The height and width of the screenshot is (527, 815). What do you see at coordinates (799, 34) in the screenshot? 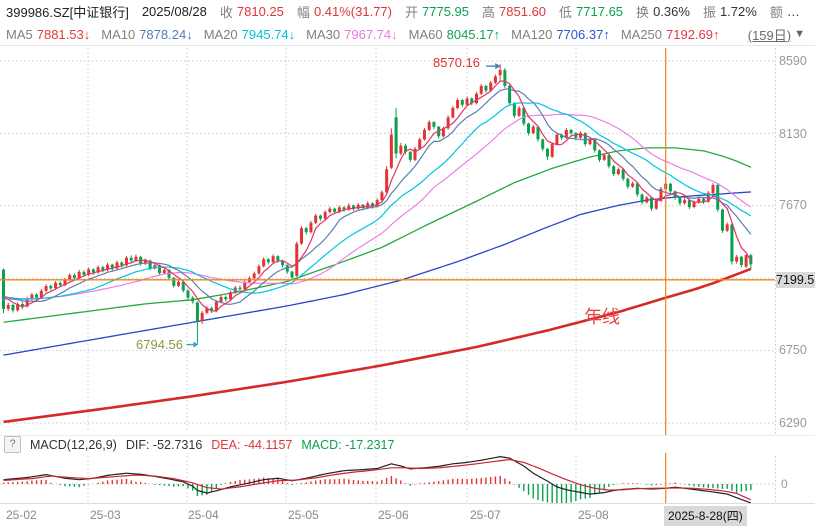
I see `chevron-down-icon: ▼` at bounding box center [799, 34].